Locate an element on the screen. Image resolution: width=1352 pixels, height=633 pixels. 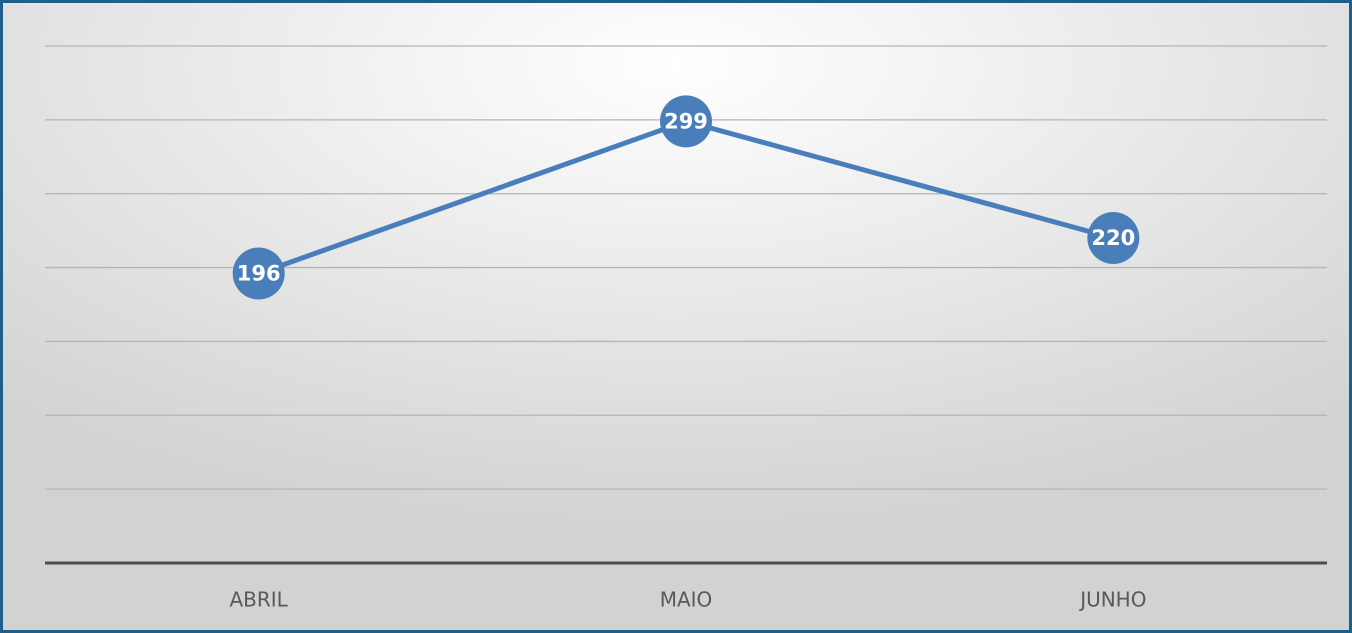
data-label: 196 is located at coordinates (259, 273).